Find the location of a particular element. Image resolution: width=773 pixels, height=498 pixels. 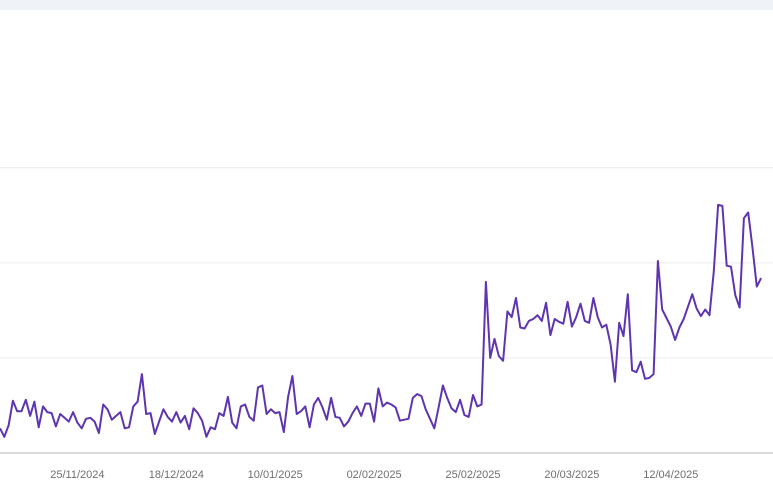

header-band is located at coordinates (386, 5).